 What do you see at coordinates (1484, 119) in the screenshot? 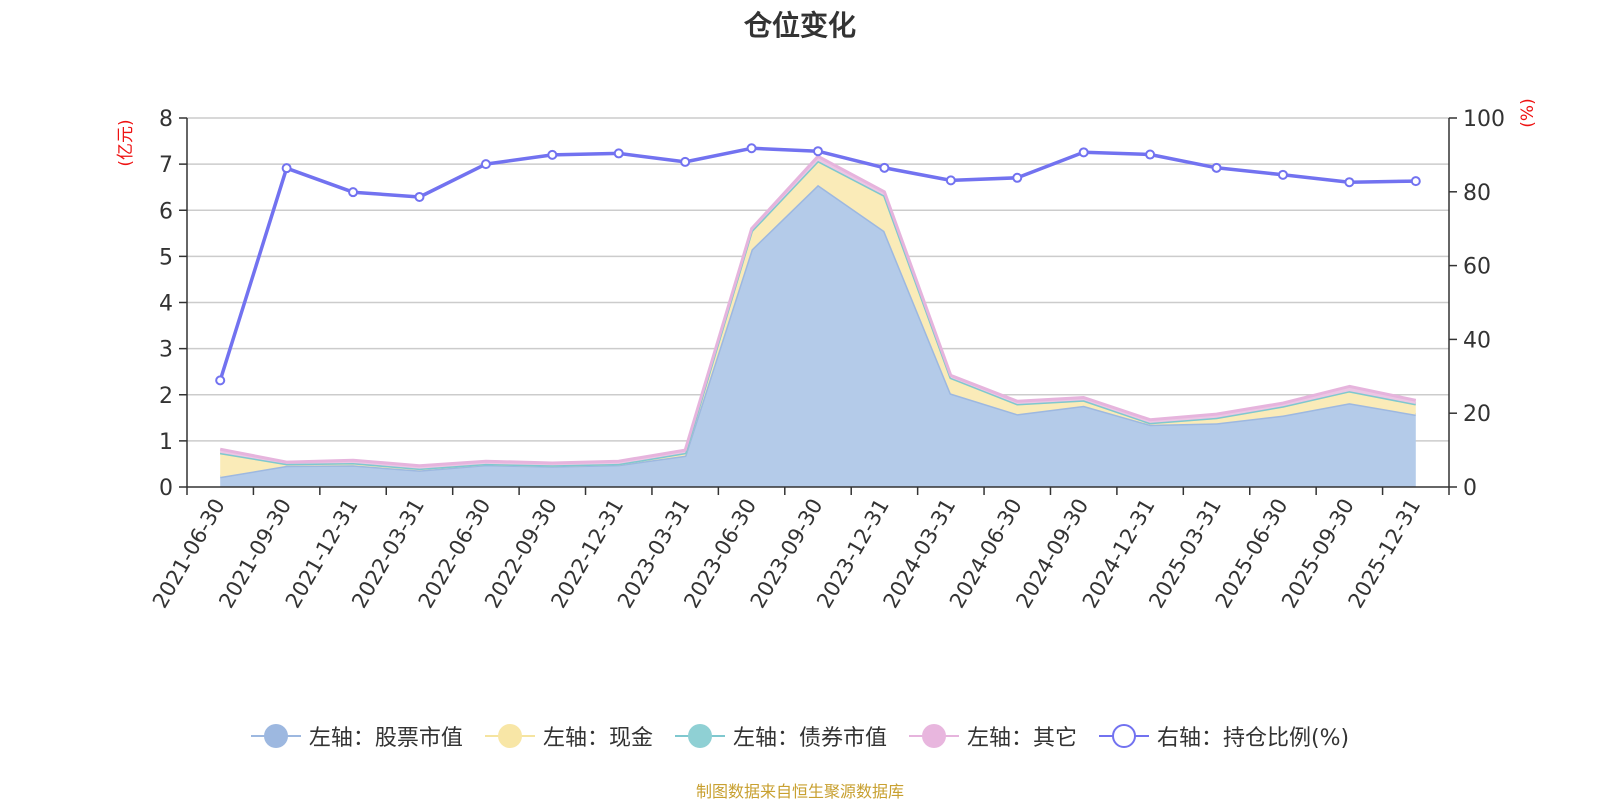
I see `right-axis-tick-label: 100` at bounding box center [1484, 119].